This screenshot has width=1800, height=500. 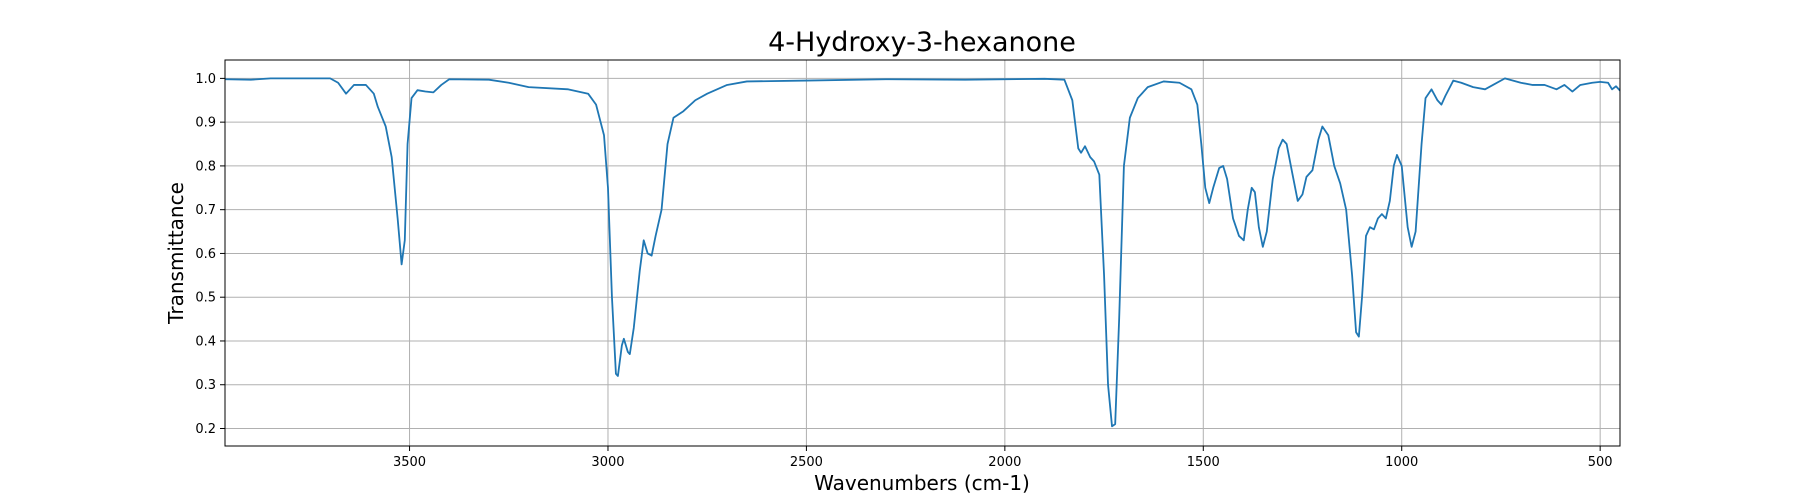 I want to click on y-axis-label: Transmittance, so click(x=176, y=253).